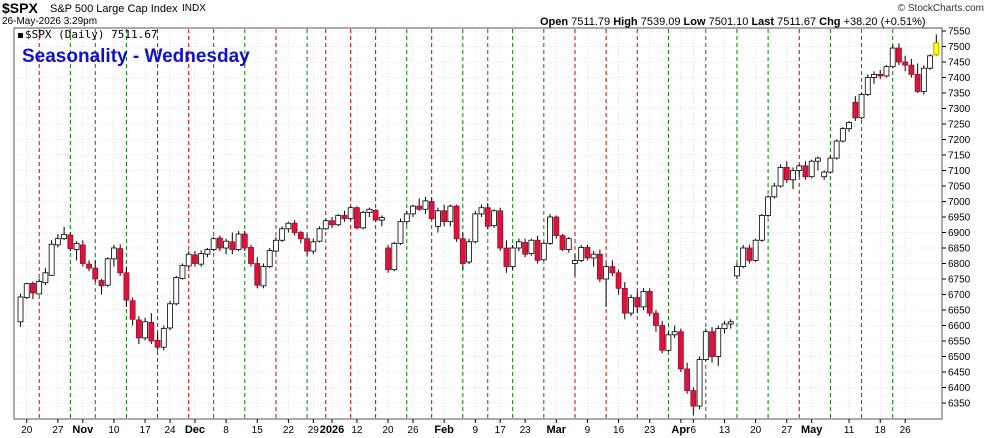 The width and height of the screenshot is (990, 438). What do you see at coordinates (694, 430) in the screenshot?
I see `x-tick-label: 6` at bounding box center [694, 430].